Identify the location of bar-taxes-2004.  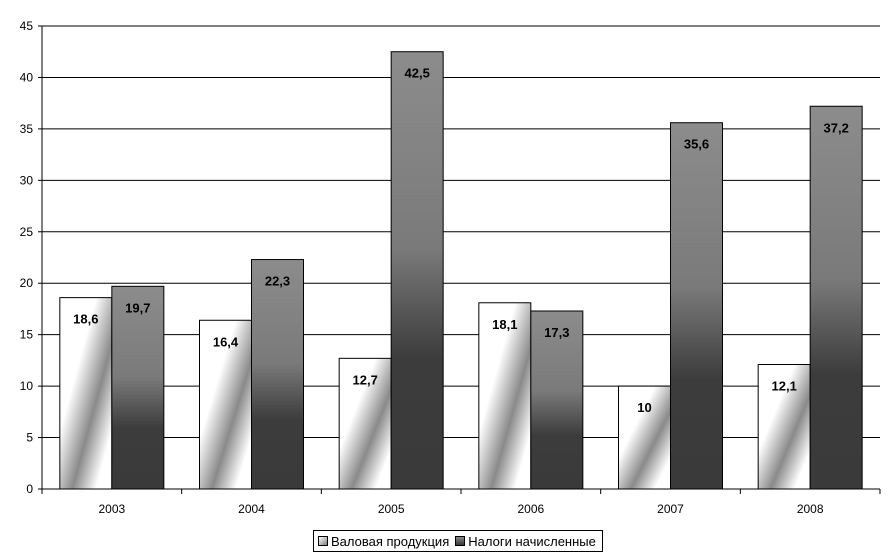
(277, 374).